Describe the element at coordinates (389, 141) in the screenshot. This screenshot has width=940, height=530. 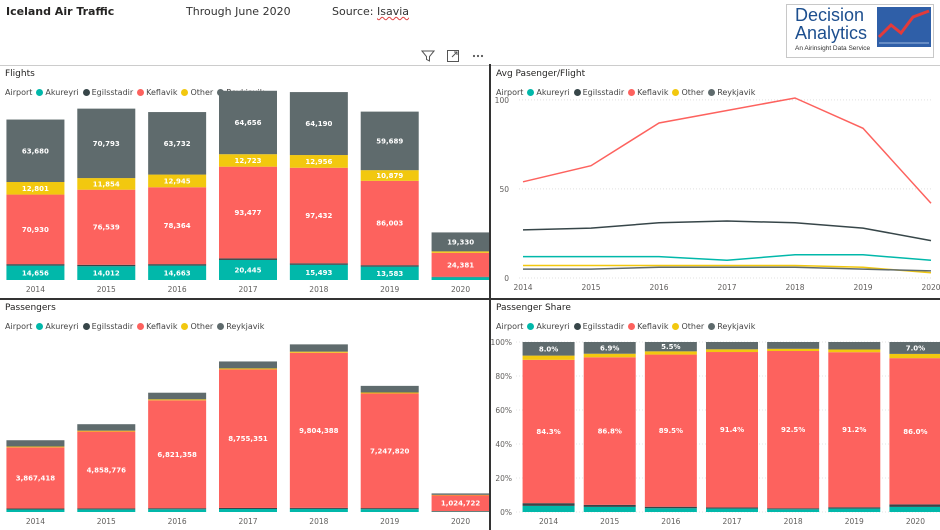
I see `flights-bar-reykjavik-2019` at that location.